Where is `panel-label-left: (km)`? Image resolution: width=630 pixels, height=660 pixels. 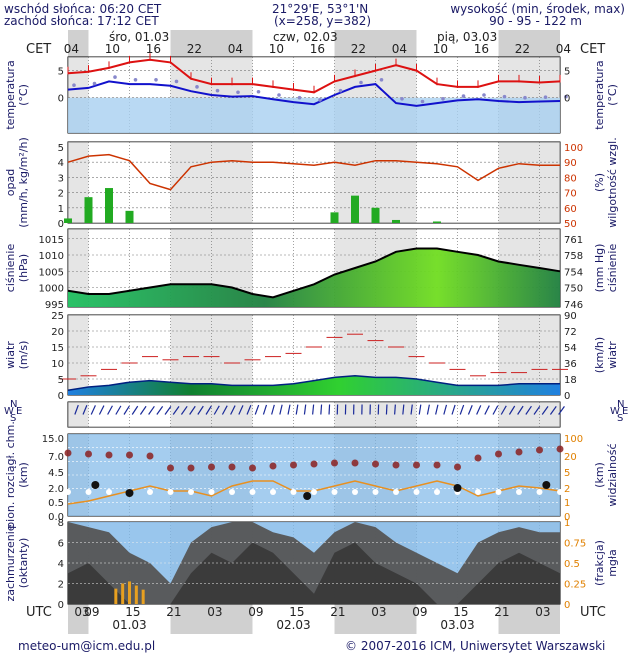 panel-label-left: (km) is located at coordinates (23, 475).